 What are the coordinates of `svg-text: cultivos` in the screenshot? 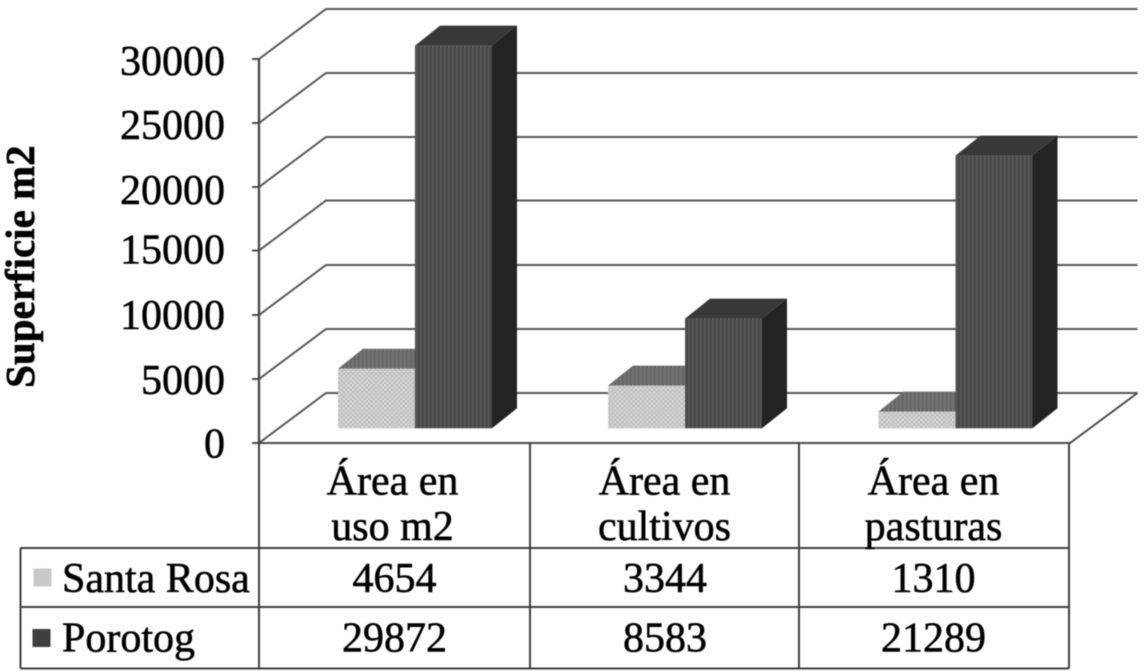 It's located at (664, 527).